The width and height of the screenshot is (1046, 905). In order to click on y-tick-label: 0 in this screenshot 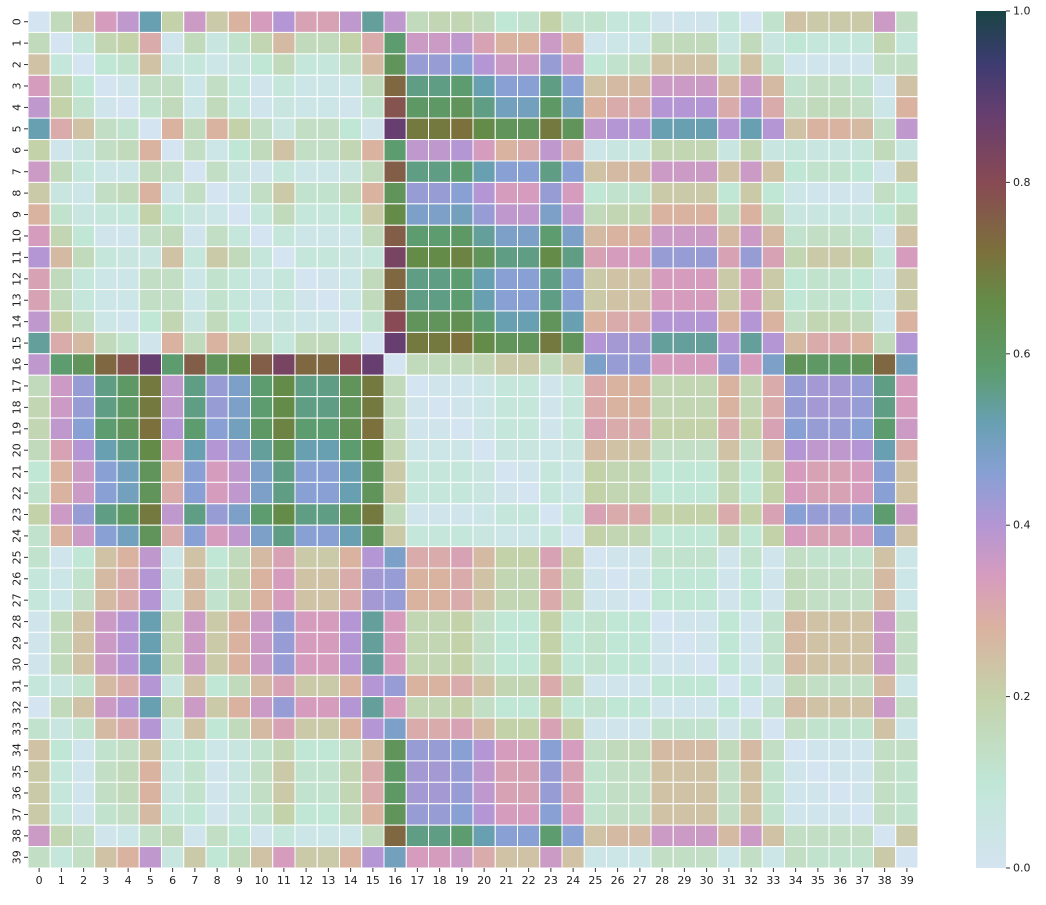, I will do `click(17, 21)`.